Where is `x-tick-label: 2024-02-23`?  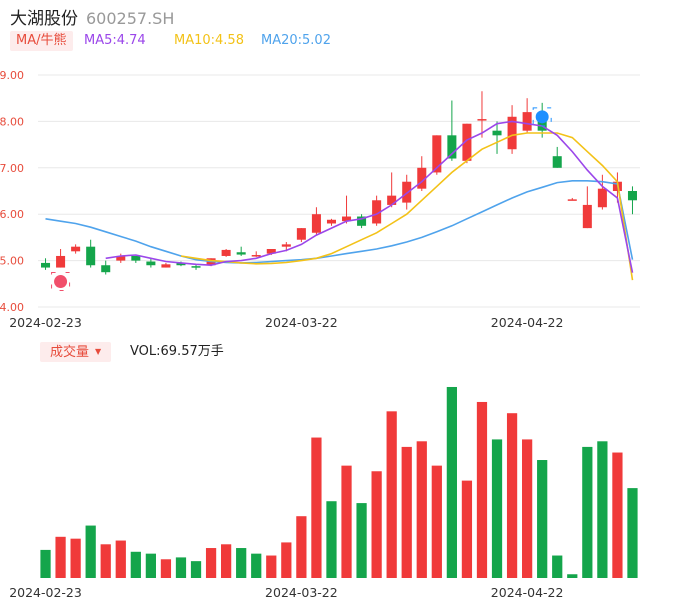 x-tick-label: 2024-02-23 is located at coordinates (45, 322).